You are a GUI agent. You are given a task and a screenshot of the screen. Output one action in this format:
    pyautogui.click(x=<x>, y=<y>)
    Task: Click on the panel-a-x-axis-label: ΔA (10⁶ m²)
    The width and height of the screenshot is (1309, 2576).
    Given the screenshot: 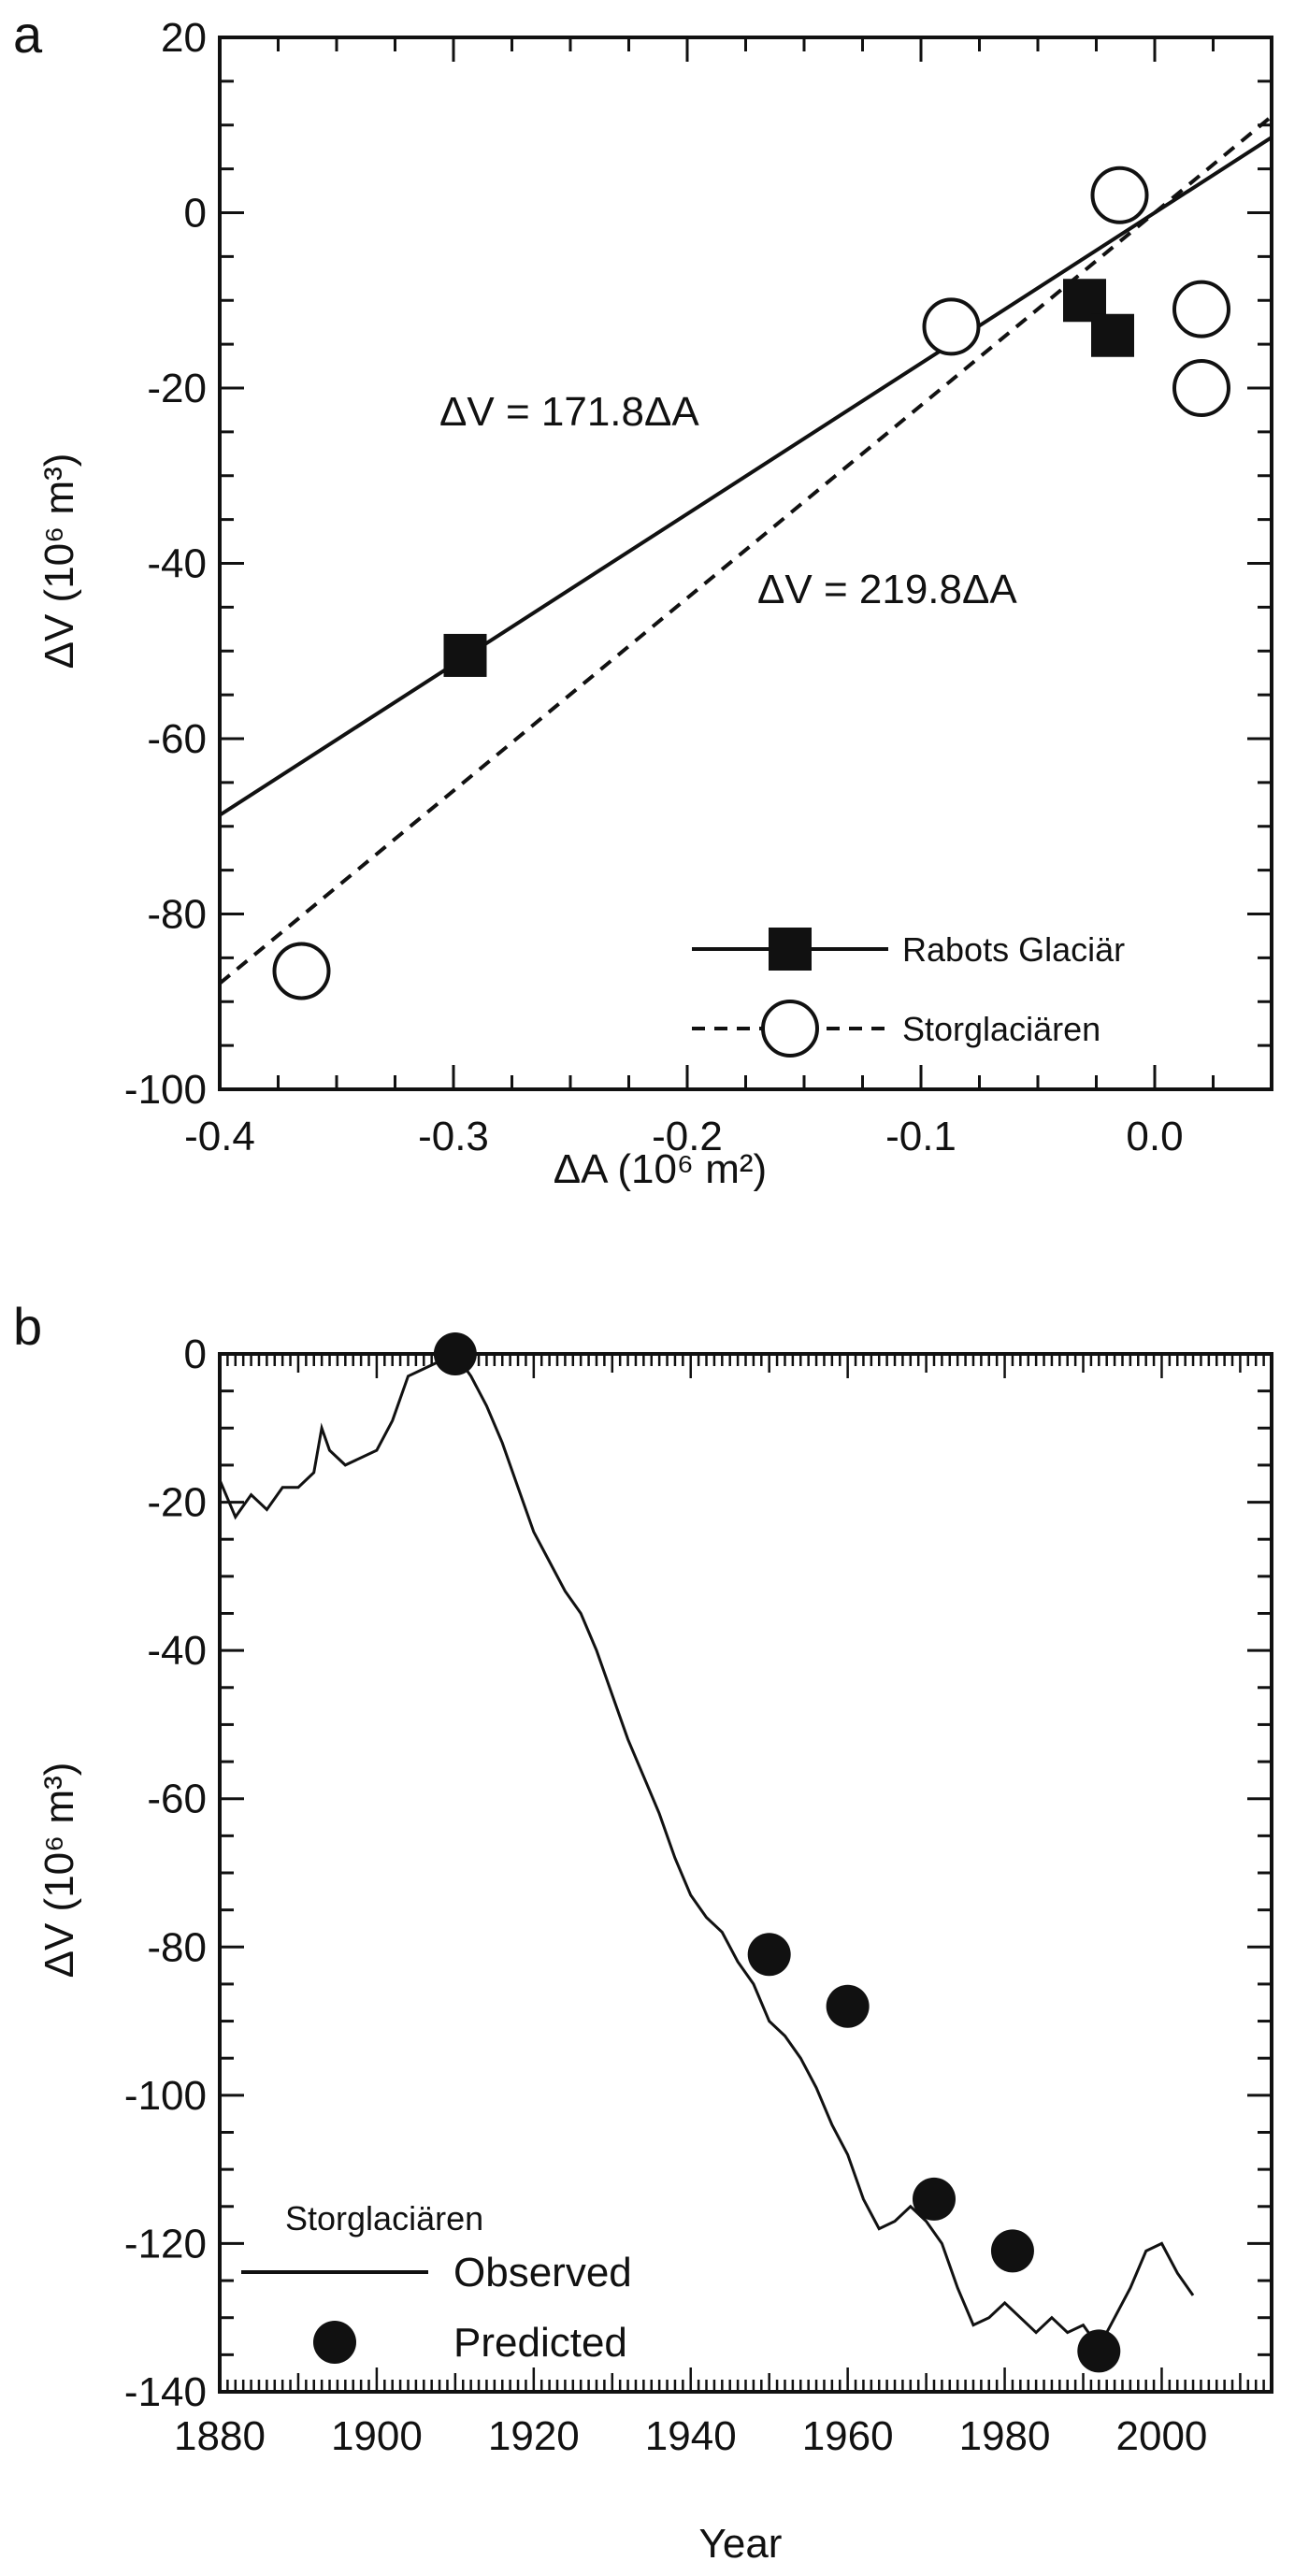 What is the action you would take?
    pyautogui.click(x=661, y=1169)
    